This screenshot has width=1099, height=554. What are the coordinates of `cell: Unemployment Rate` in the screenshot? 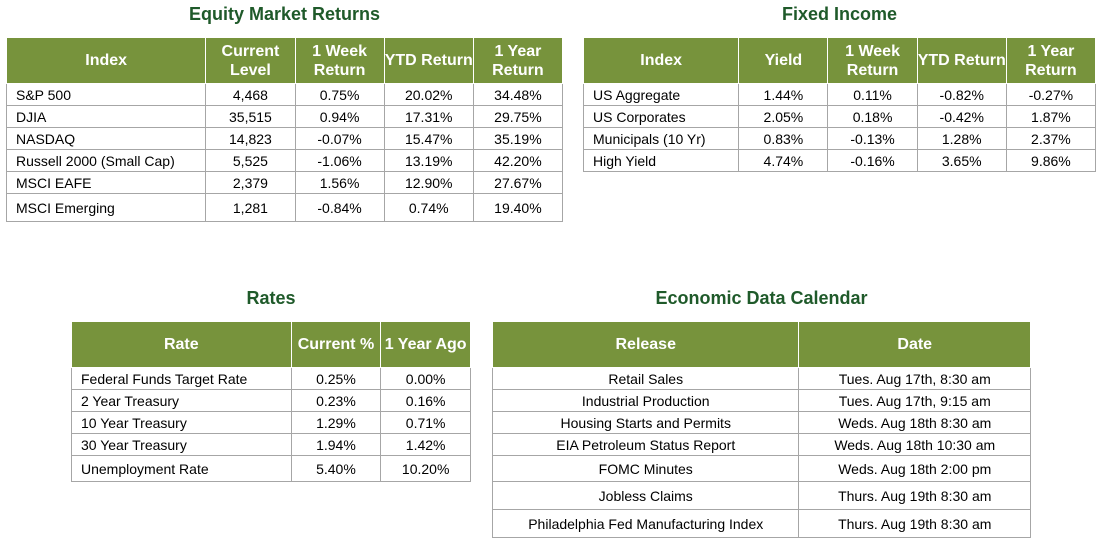 It's located at (181, 468).